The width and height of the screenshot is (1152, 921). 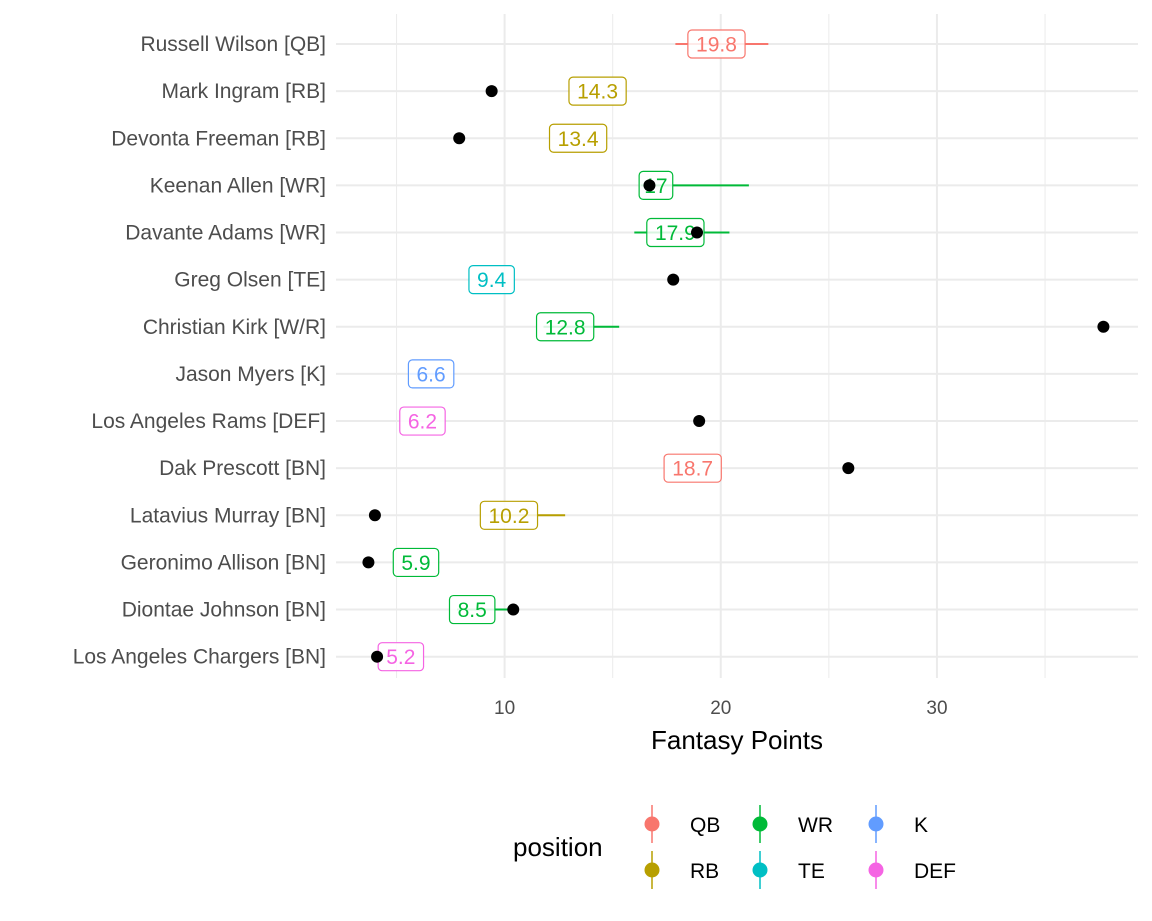 What do you see at coordinates (935, 871) in the screenshot?
I see `legend-label: DEF` at bounding box center [935, 871].